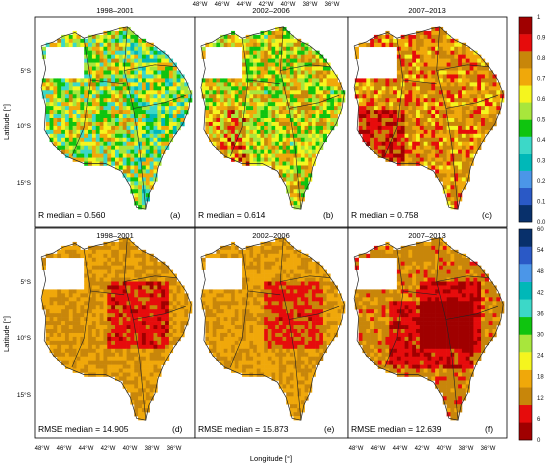 This screenshot has height=472, width=550. I want to click on panel-label: (a), so click(175, 215).